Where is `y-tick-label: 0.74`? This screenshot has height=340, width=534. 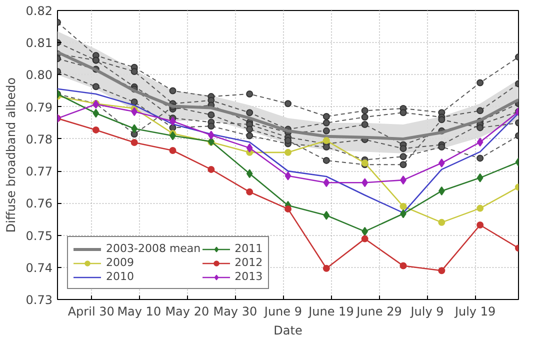
y-tick-label: 0.74 is located at coordinates (39, 267).